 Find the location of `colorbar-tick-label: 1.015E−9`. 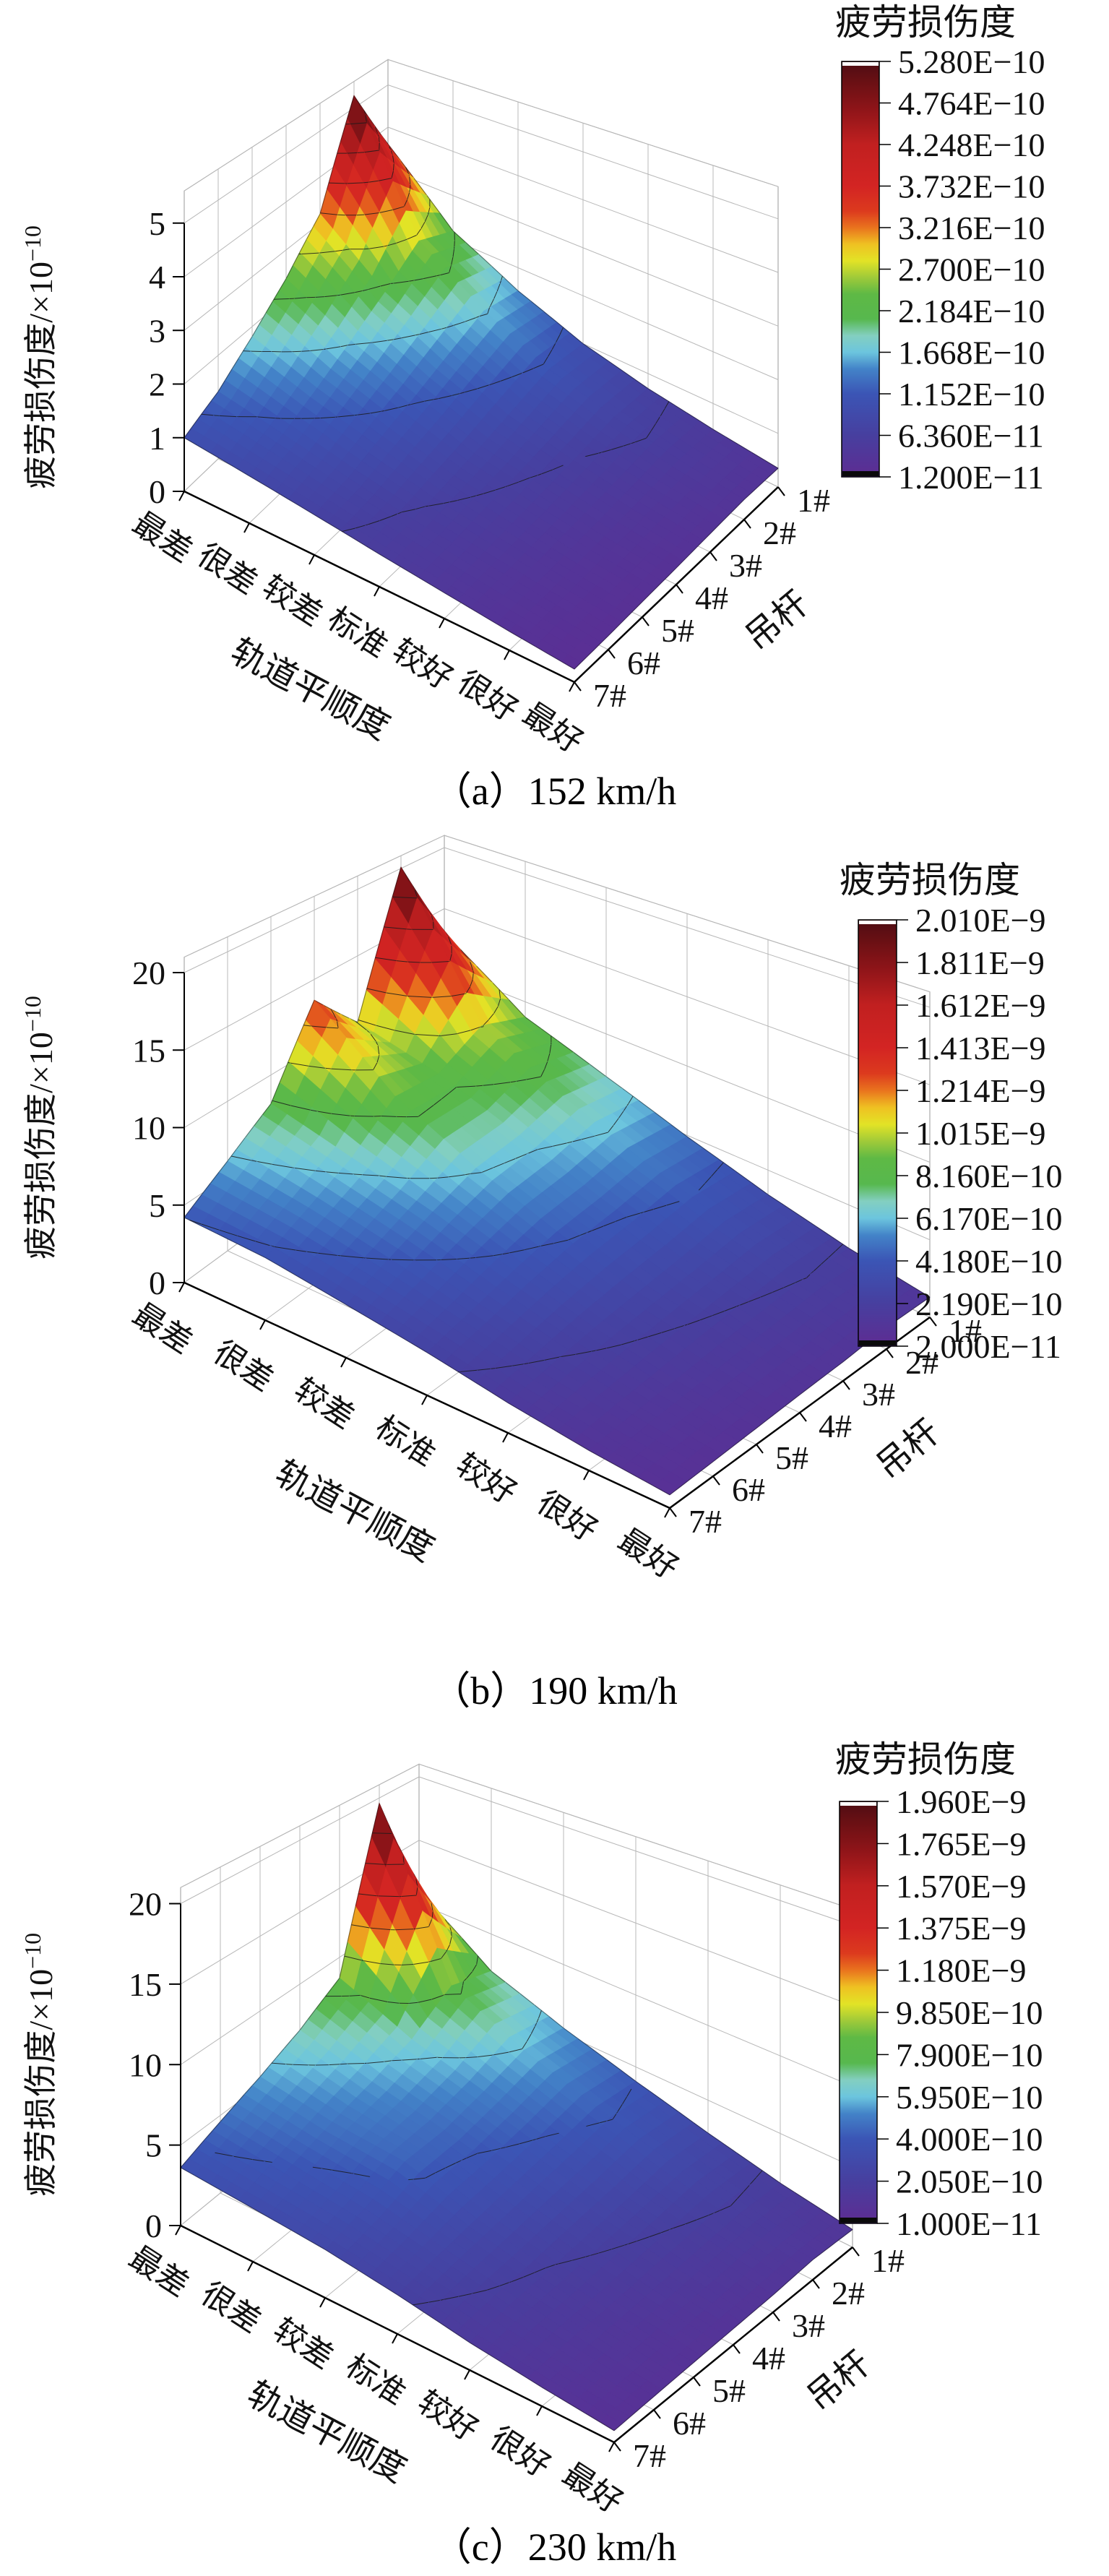

colorbar-tick-label: 1.015E−9 is located at coordinates (980, 1133).